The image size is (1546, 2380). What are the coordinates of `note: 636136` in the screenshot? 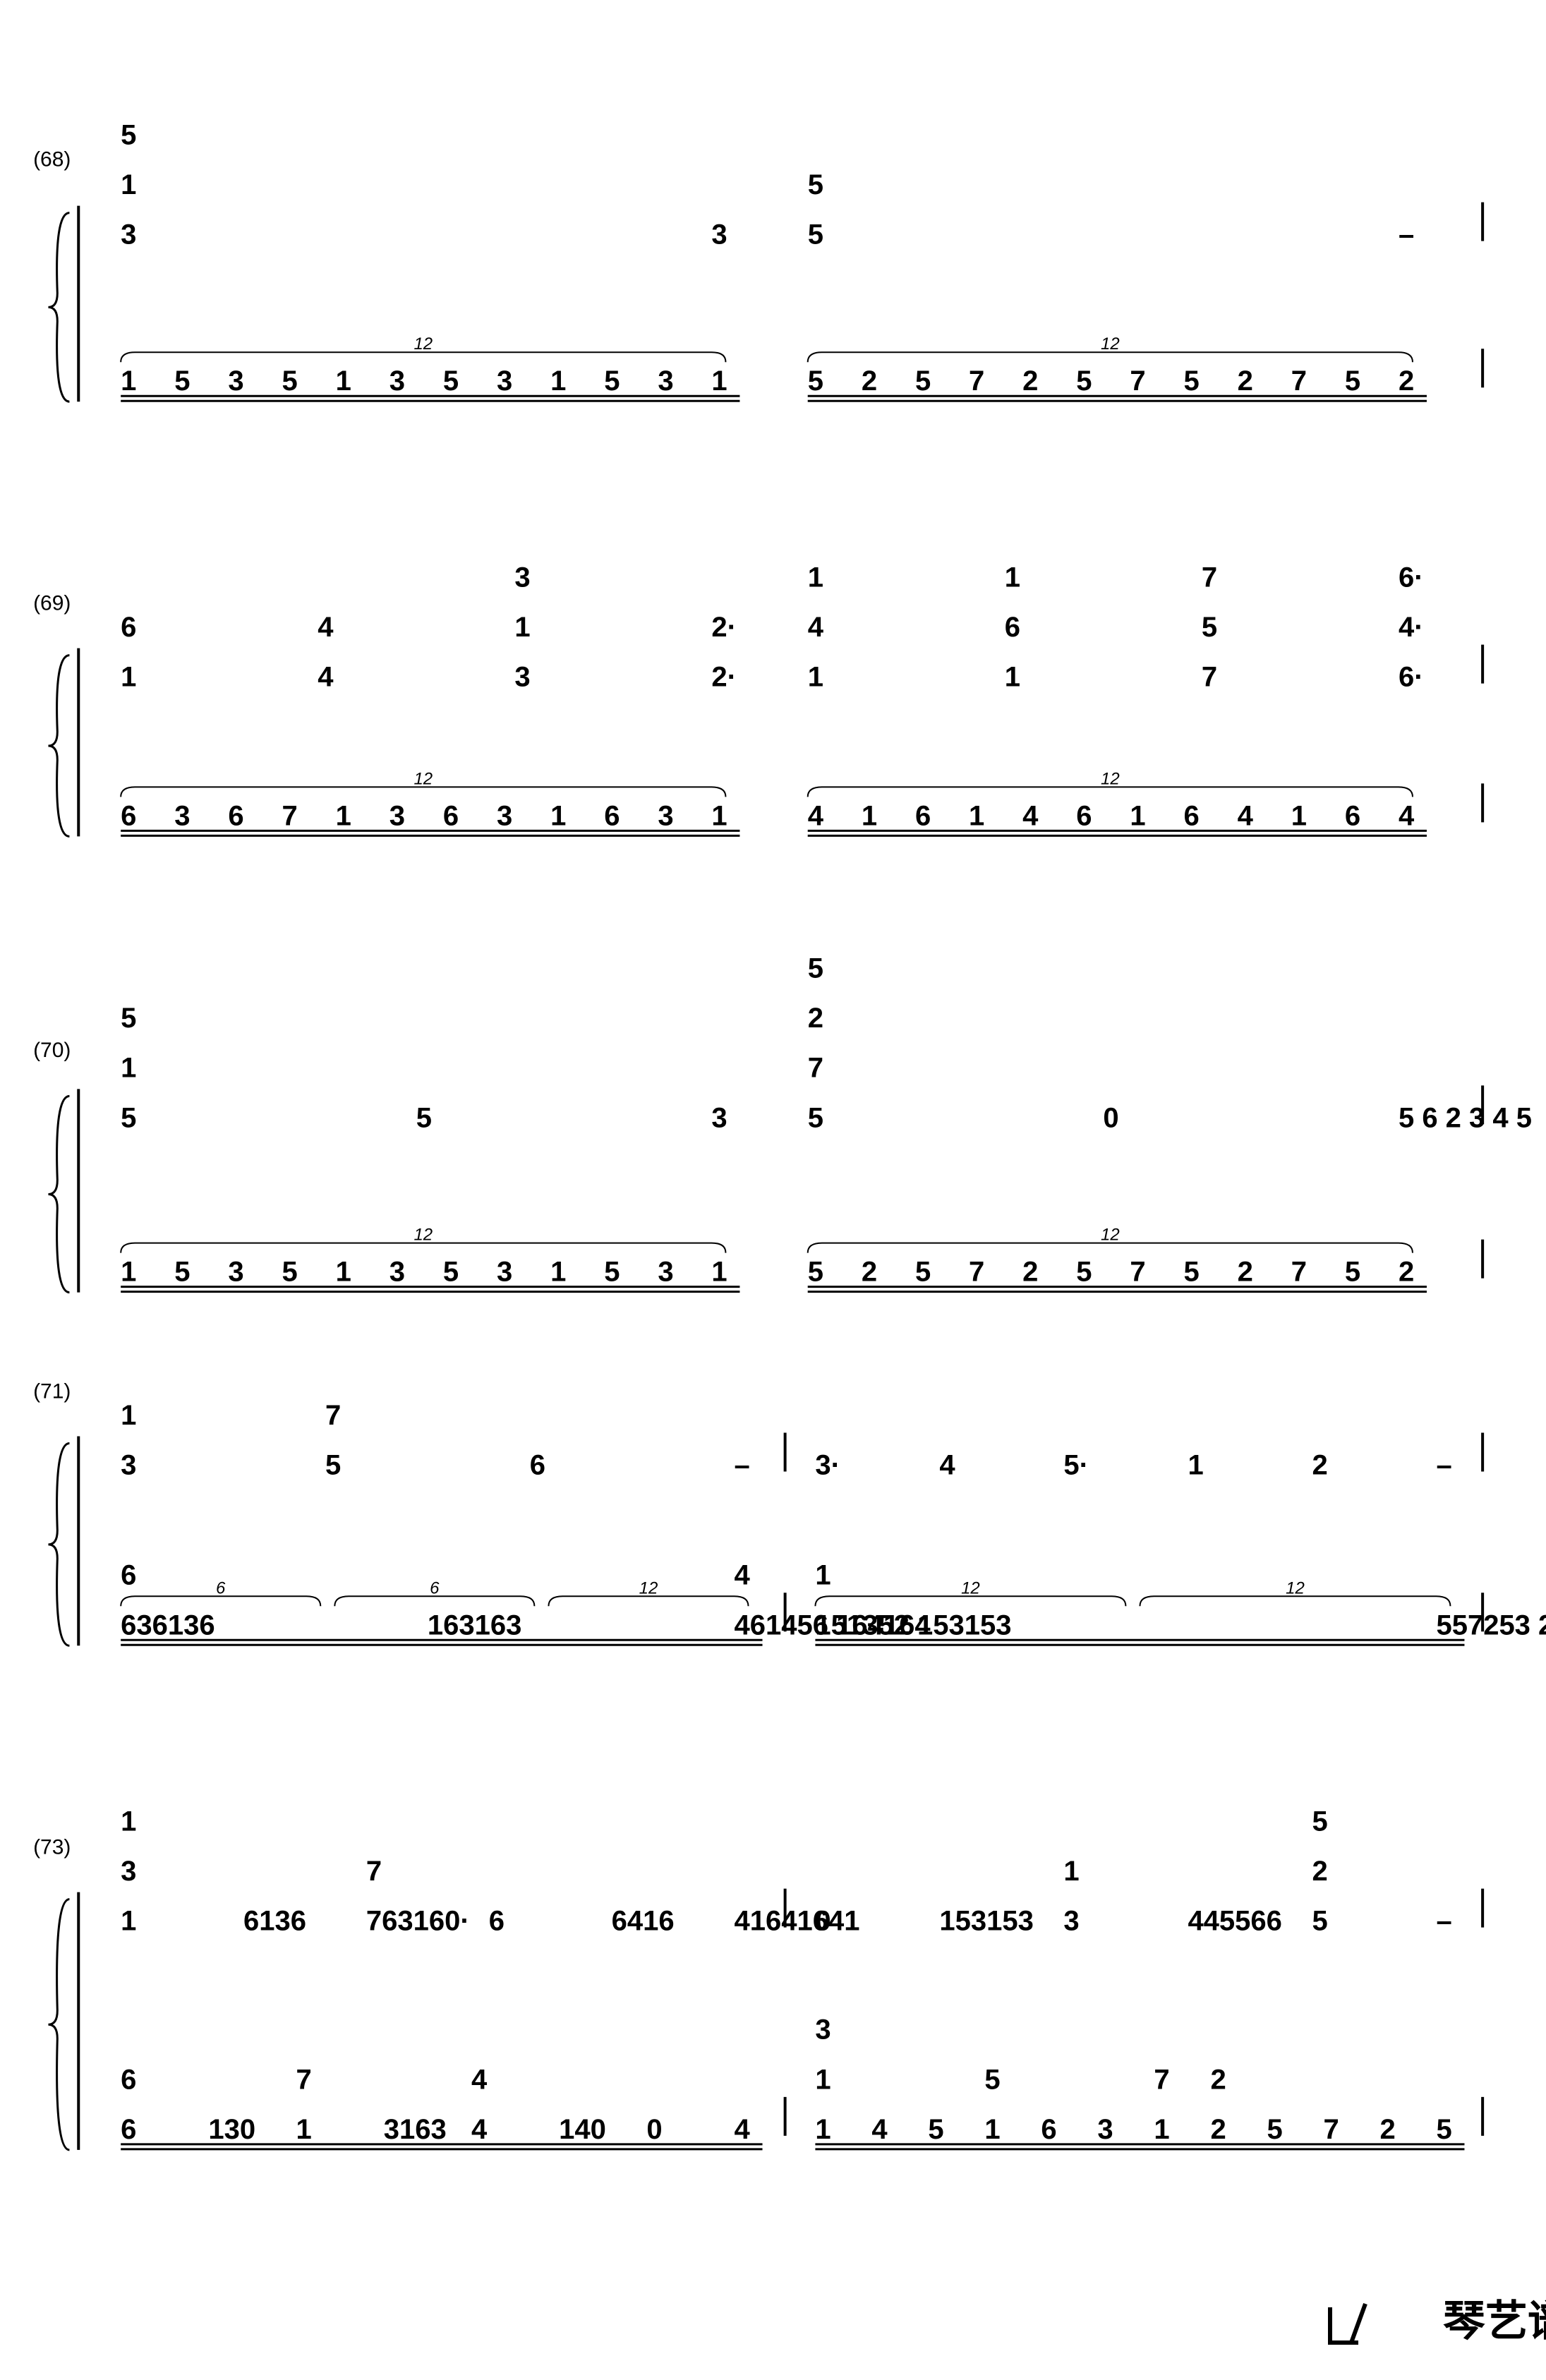 It's located at (168, 1625).